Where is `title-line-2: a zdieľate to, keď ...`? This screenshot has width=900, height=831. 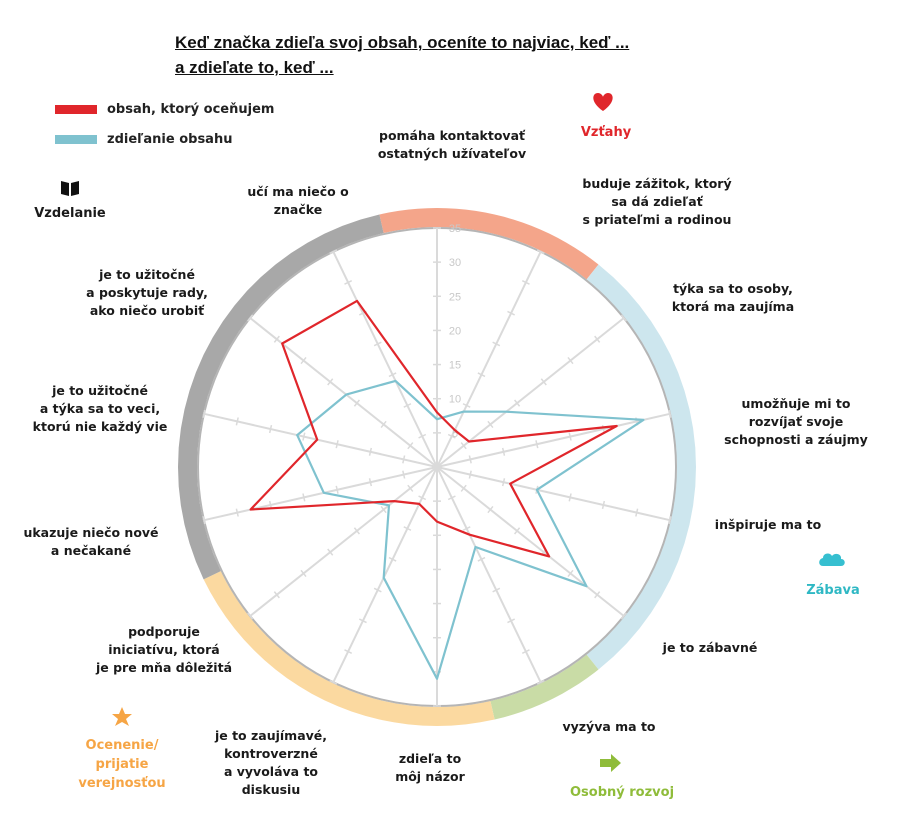
title-line-2: a zdieľate to, keď ... is located at coordinates (254, 67).